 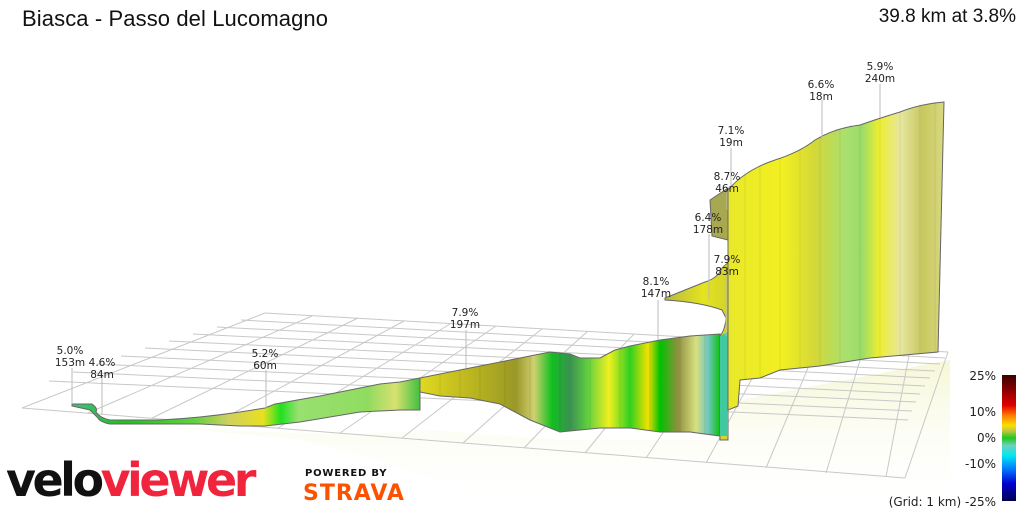 I want to click on annotation-2: 4.6%84m, so click(x=102, y=369).